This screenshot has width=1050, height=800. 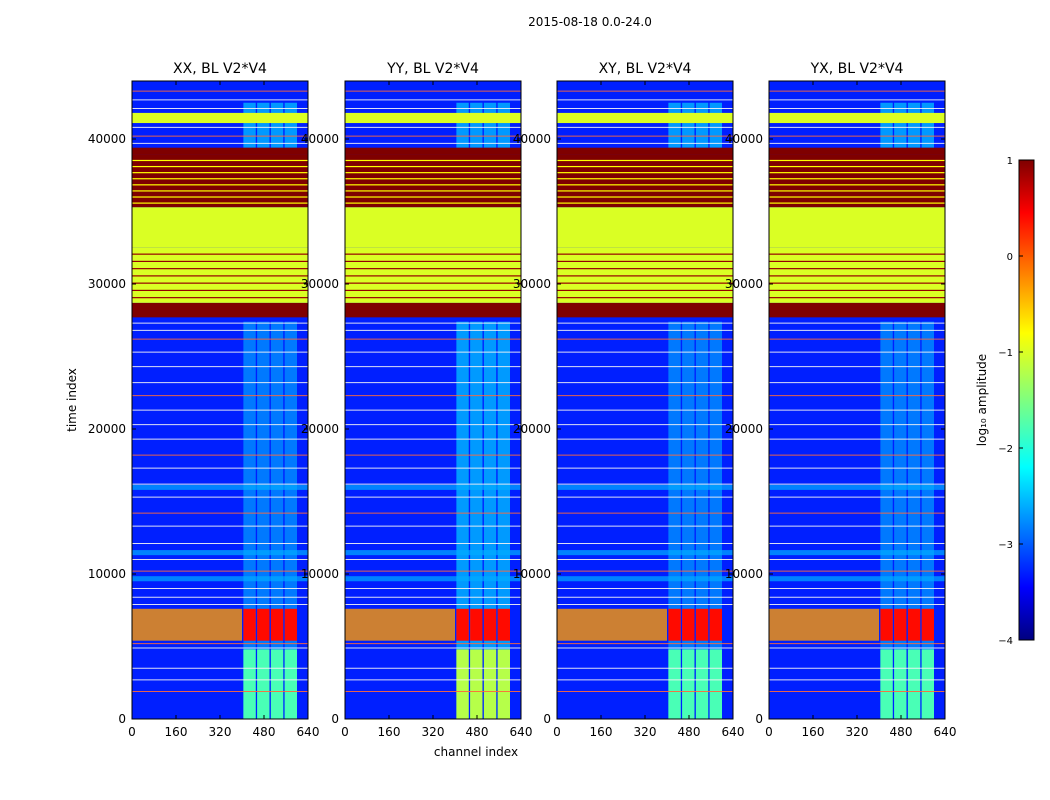 What do you see at coordinates (689, 732) in the screenshot?
I see `x-tick-label: 480` at bounding box center [689, 732].